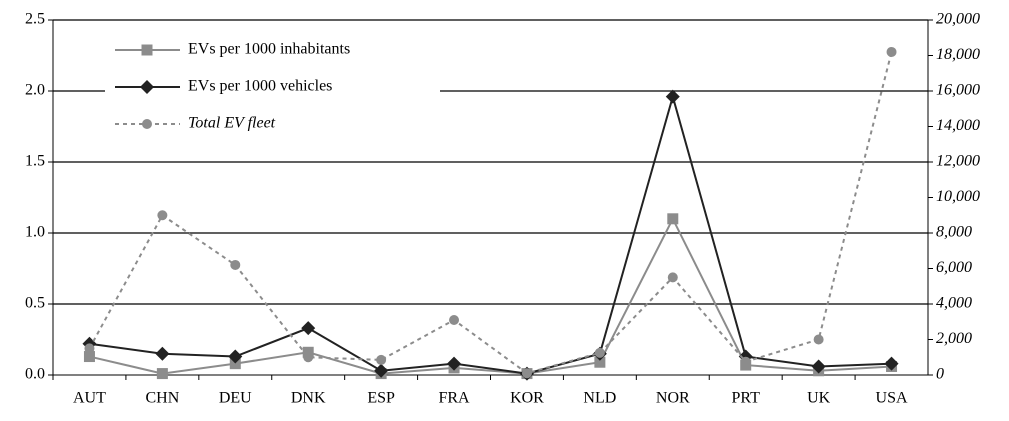 This screenshot has width=1009, height=421. Describe the element at coordinates (954, 232) in the screenshot. I see `y2-tick-label: 8,000` at that location.